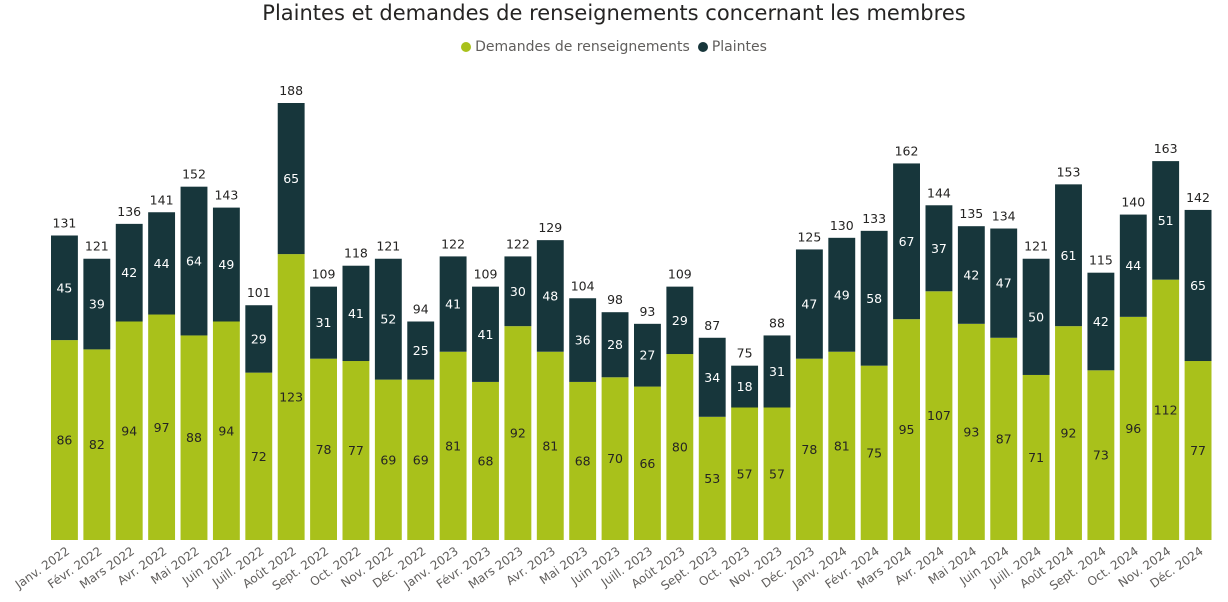  I want to click on data-label-demandes: 81, so click(550, 445).